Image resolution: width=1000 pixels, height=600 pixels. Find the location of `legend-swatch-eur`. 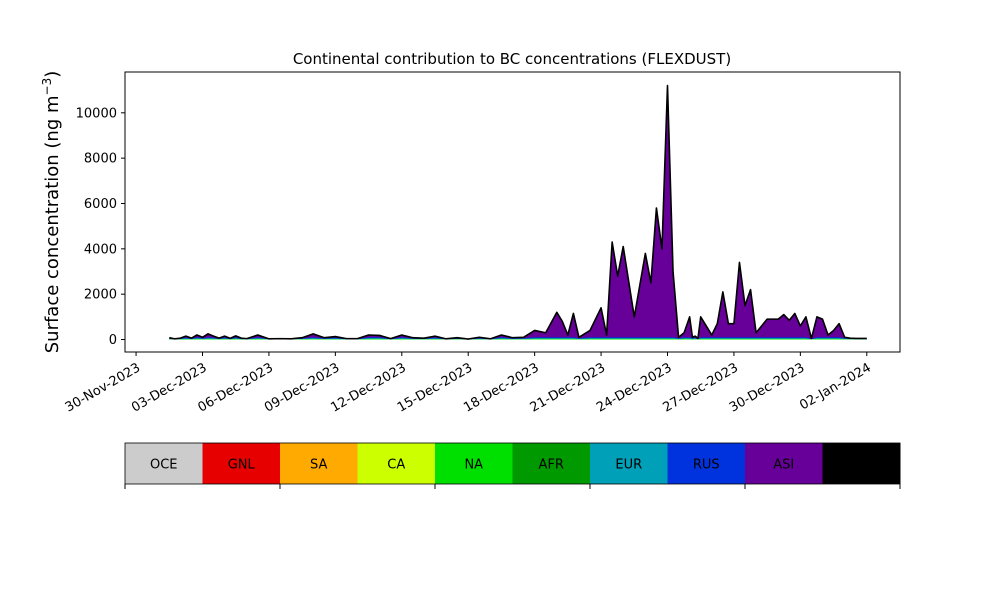

legend-swatch-eur is located at coordinates (629, 463).